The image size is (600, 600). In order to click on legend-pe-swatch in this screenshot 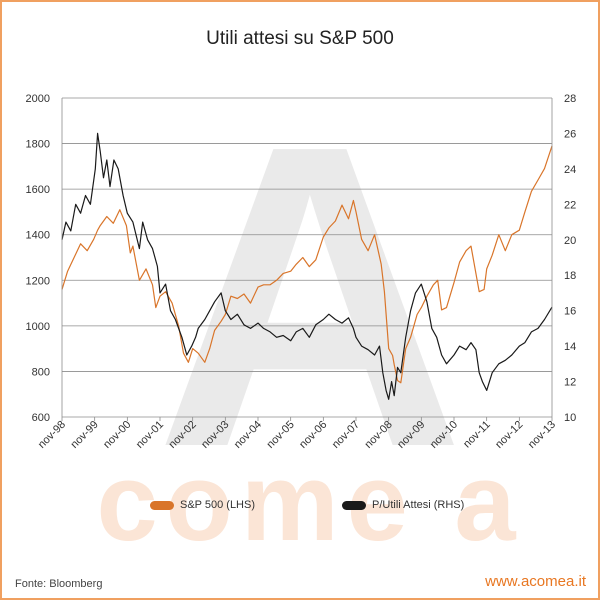, I will do `click(354, 505)`.